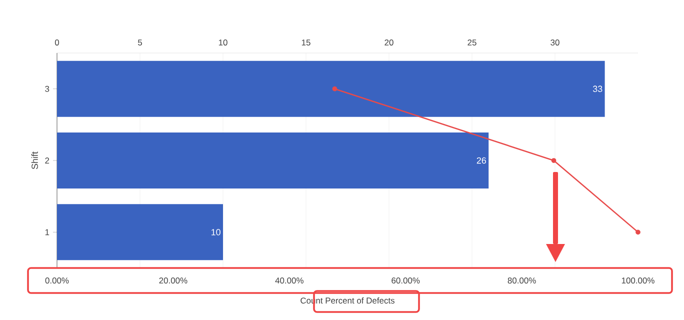  I want to click on x2-tick-label: 30, so click(555, 42).